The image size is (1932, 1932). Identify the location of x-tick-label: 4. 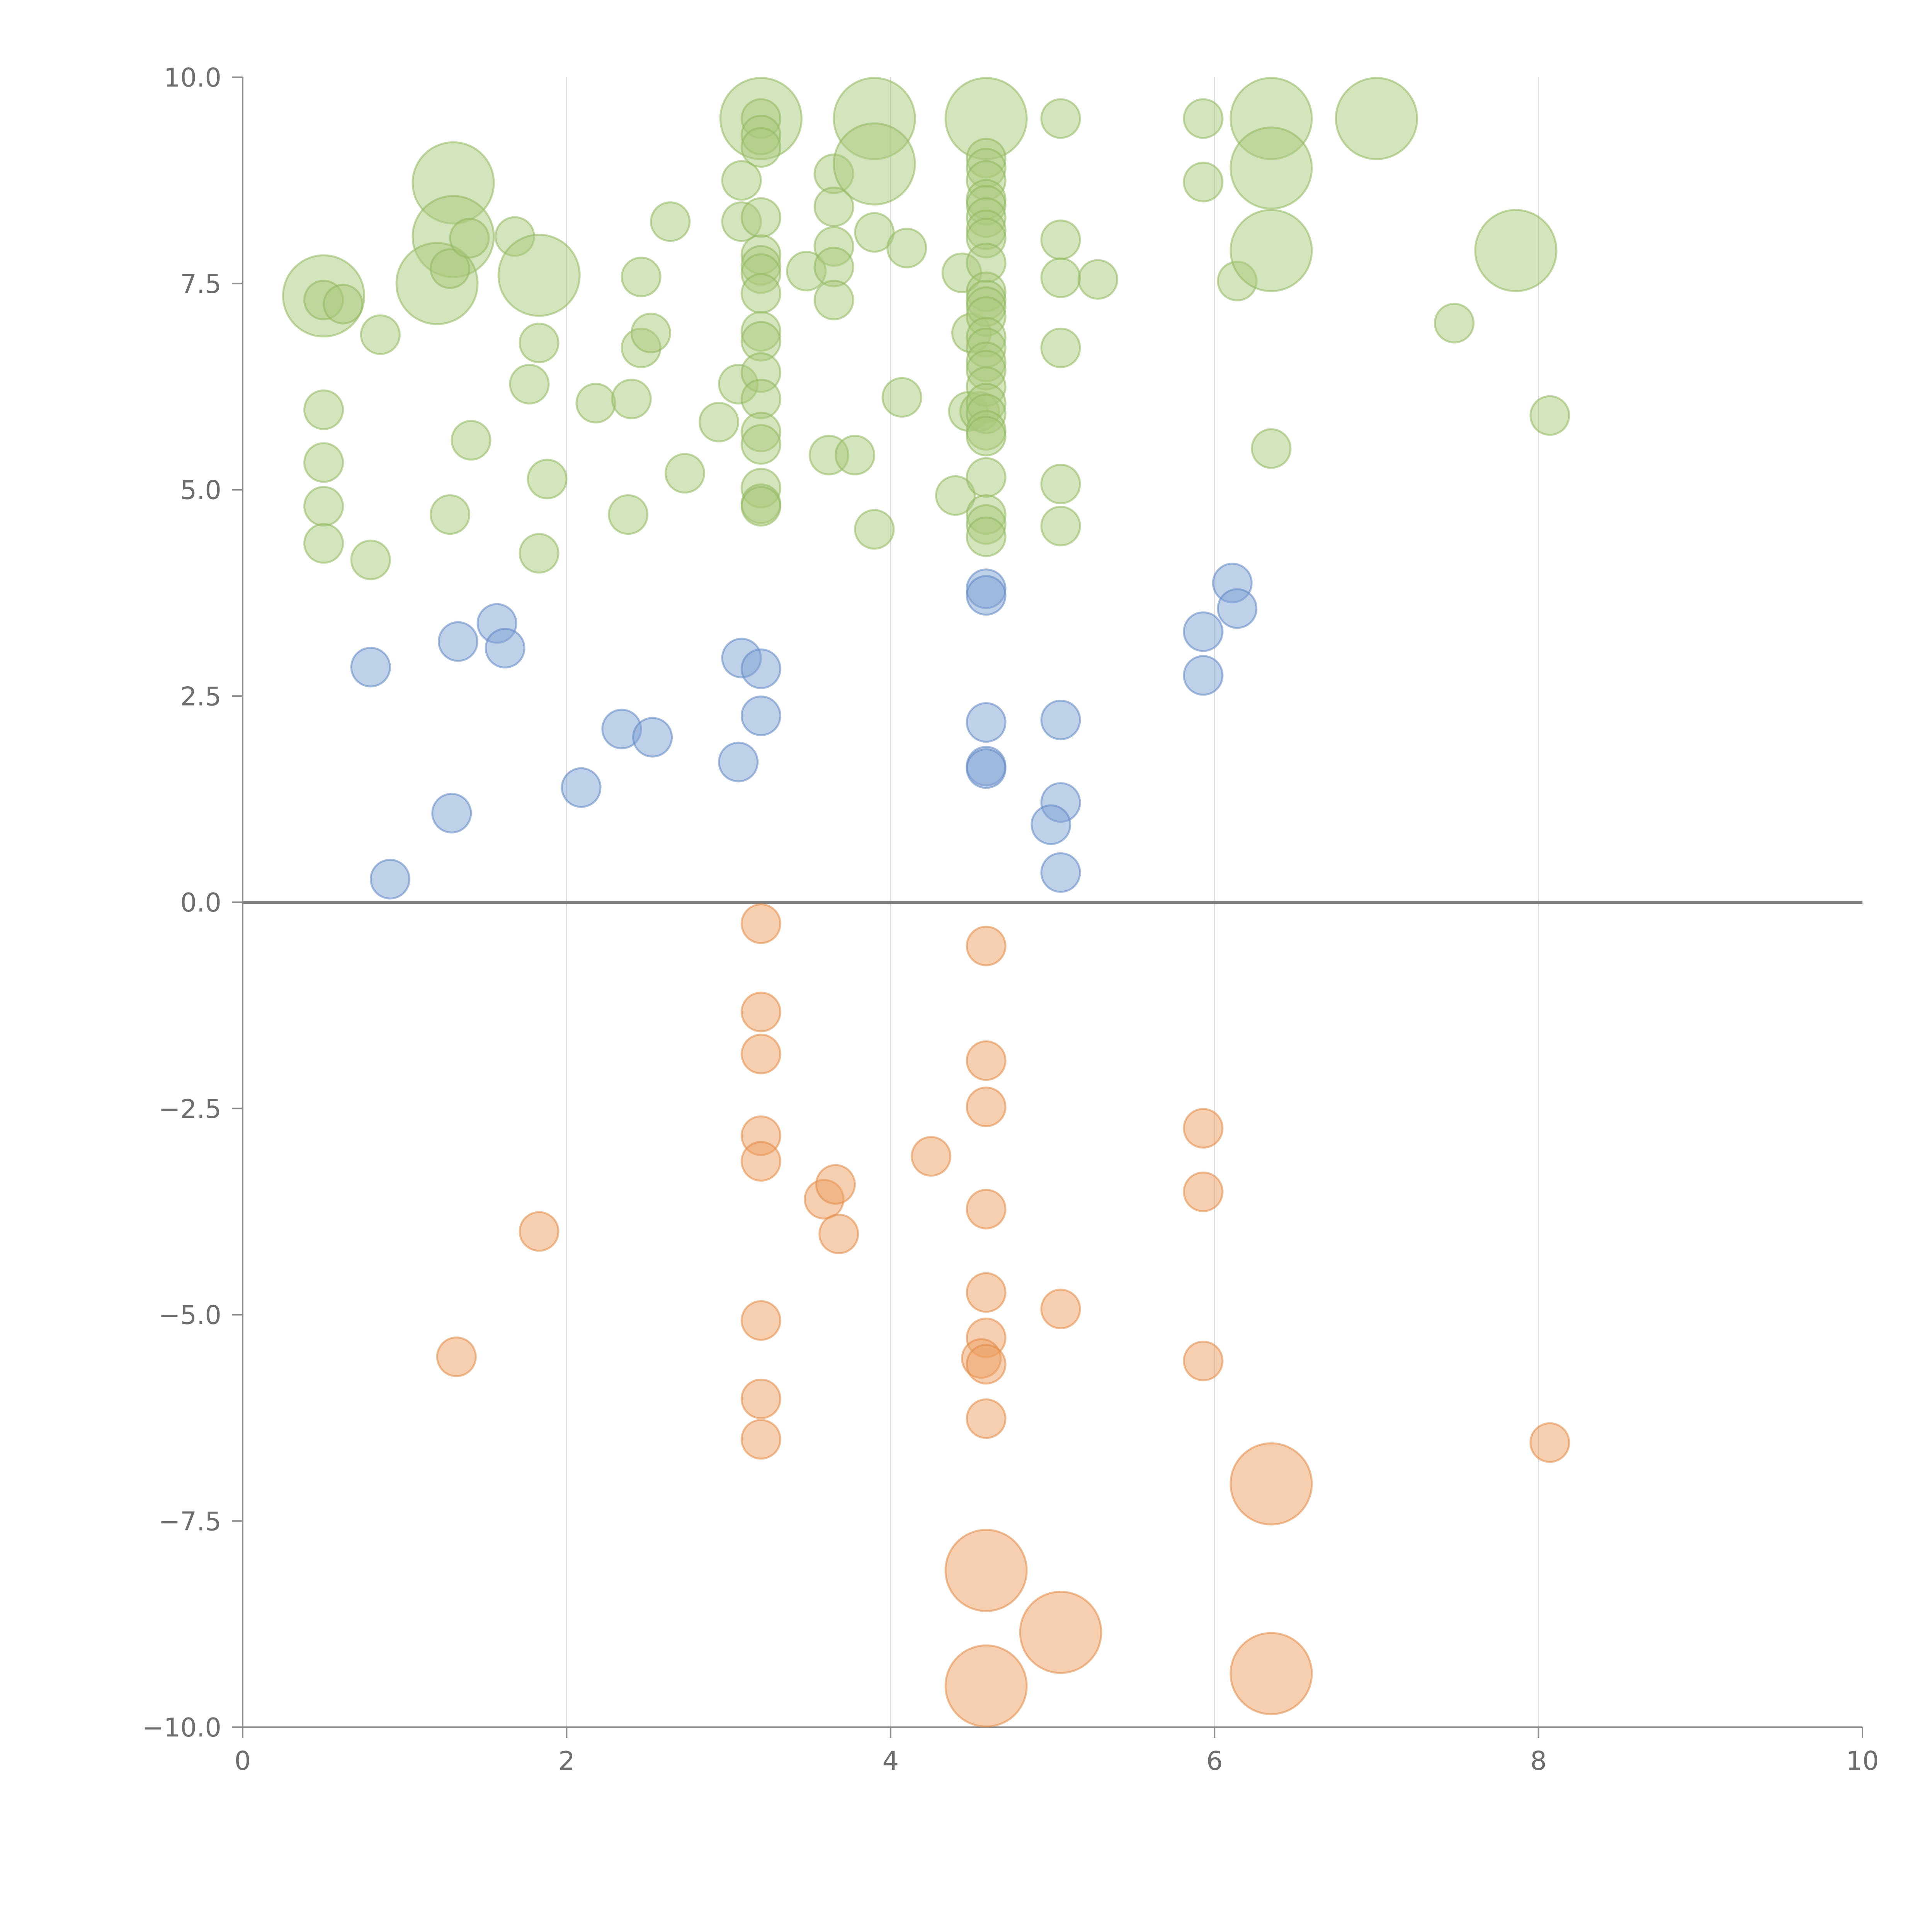
(891, 1761).